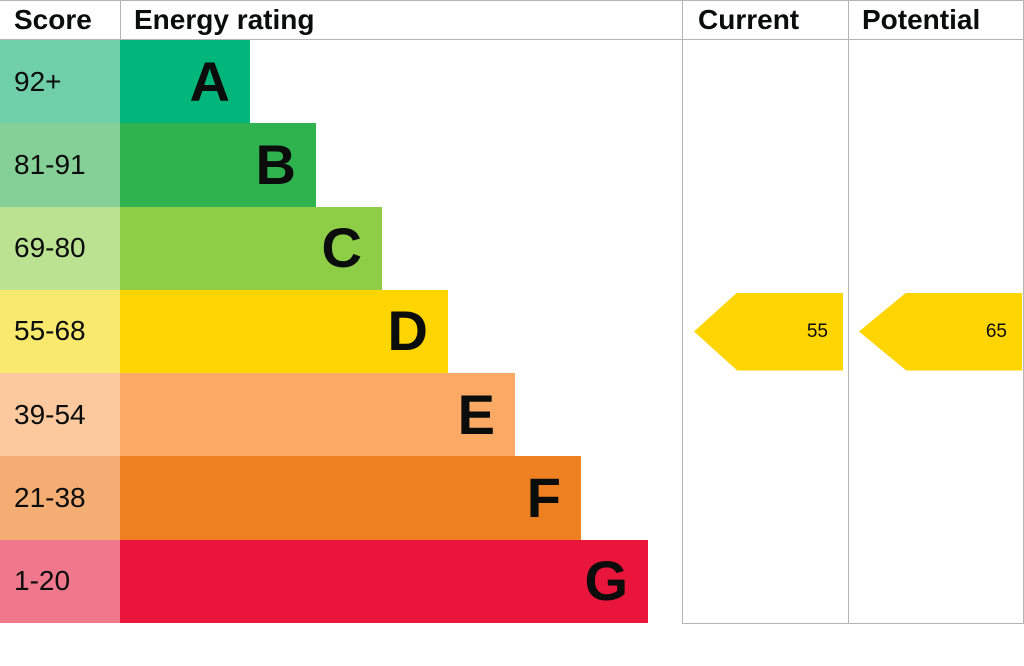 The image size is (1024, 666). What do you see at coordinates (60, 415) in the screenshot?
I see `score-range-e: 39-54` at bounding box center [60, 415].